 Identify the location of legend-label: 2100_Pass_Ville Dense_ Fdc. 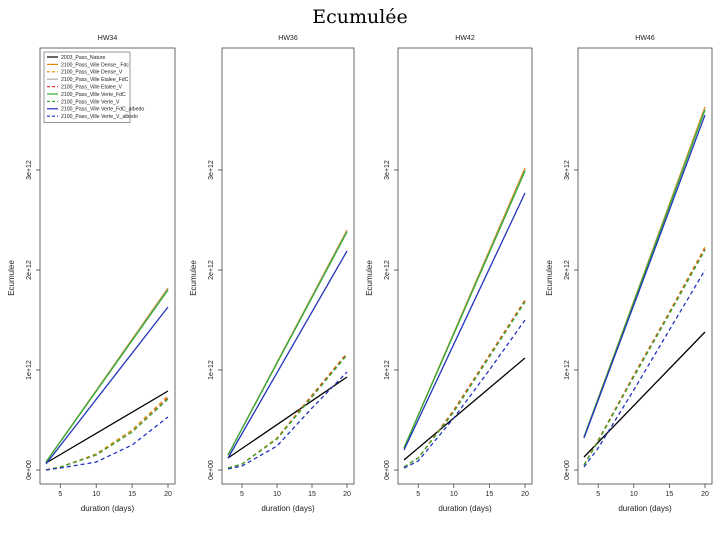
(95, 65).